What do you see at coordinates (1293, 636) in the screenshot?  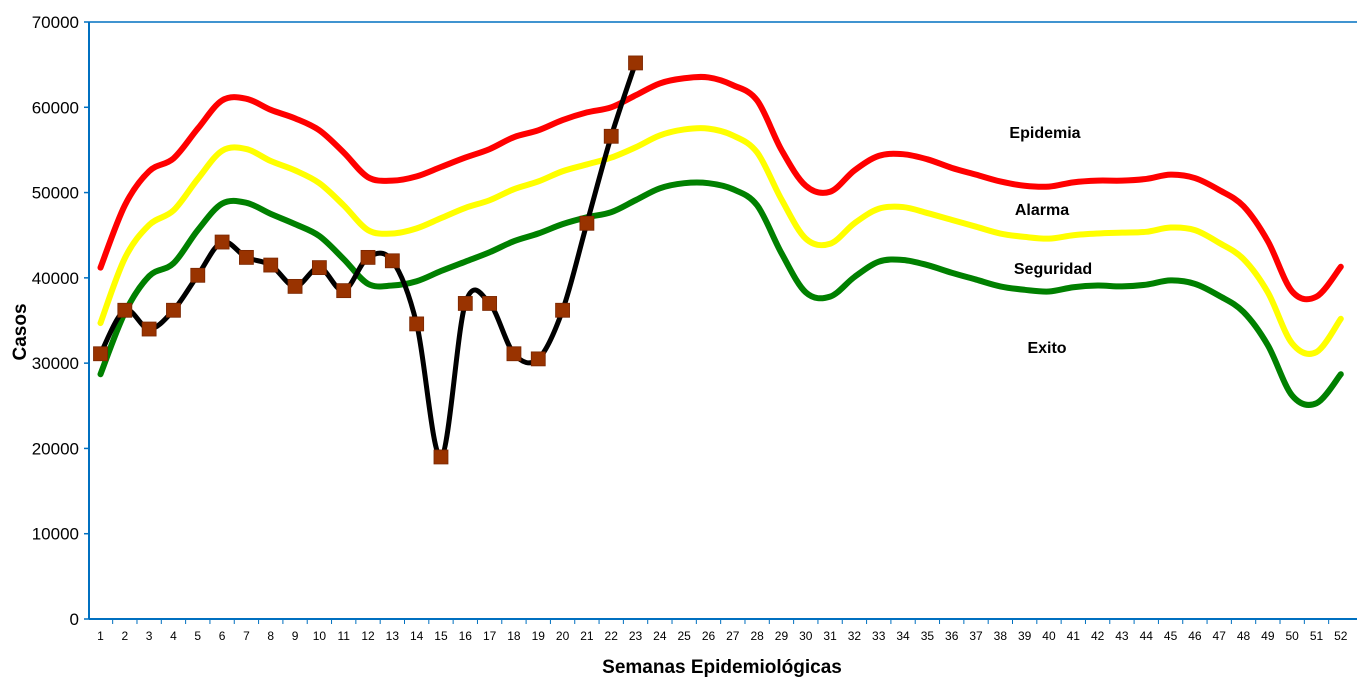 I see `x-tick-label: 50` at bounding box center [1293, 636].